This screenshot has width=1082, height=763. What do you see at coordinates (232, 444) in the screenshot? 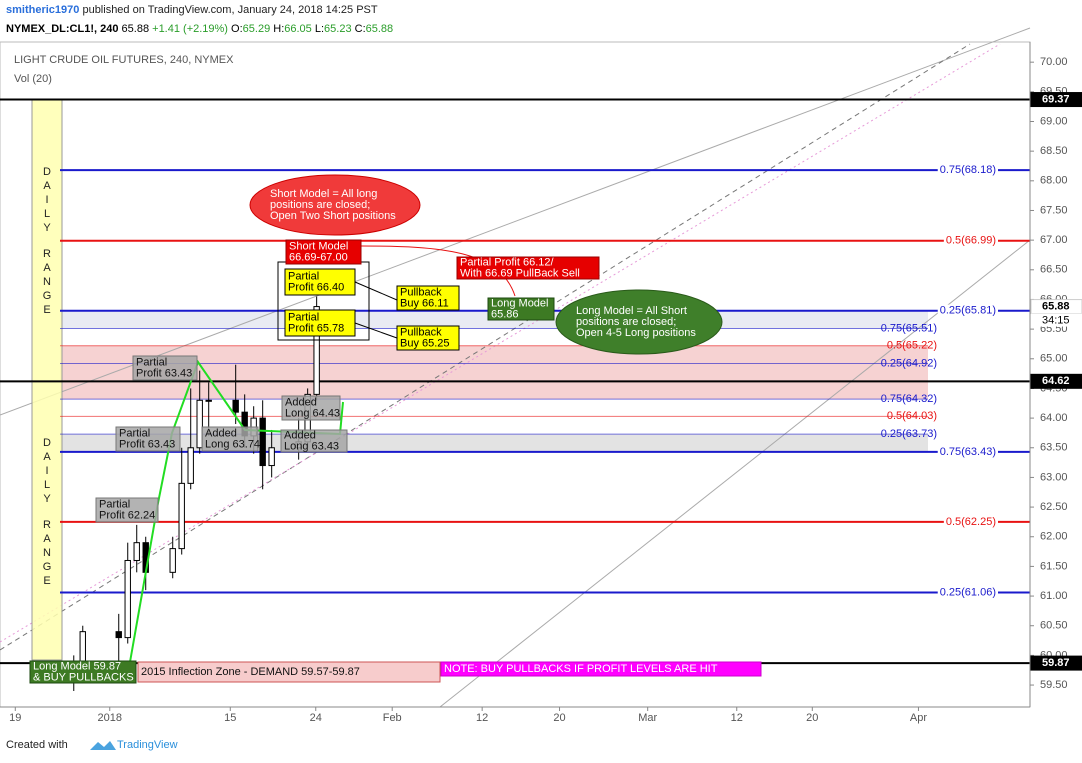
I see `annotation-line: Long 63.74` at bounding box center [232, 444].